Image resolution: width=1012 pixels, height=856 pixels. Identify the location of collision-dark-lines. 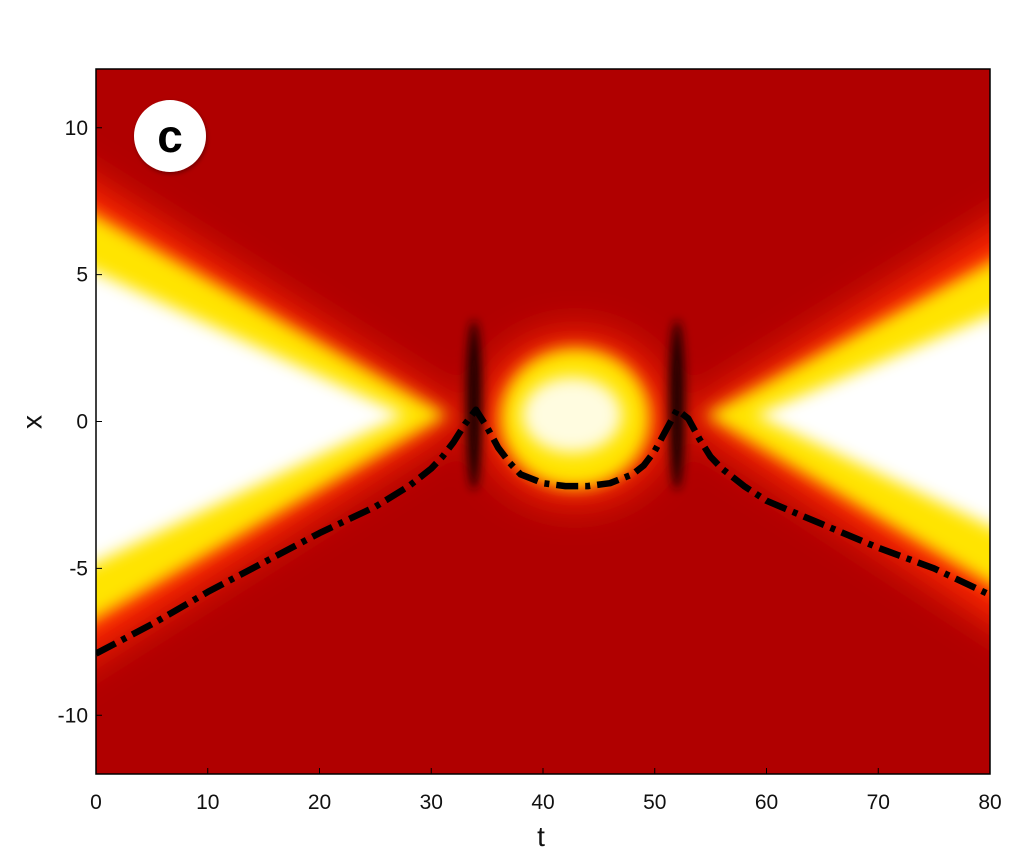
(575, 405).